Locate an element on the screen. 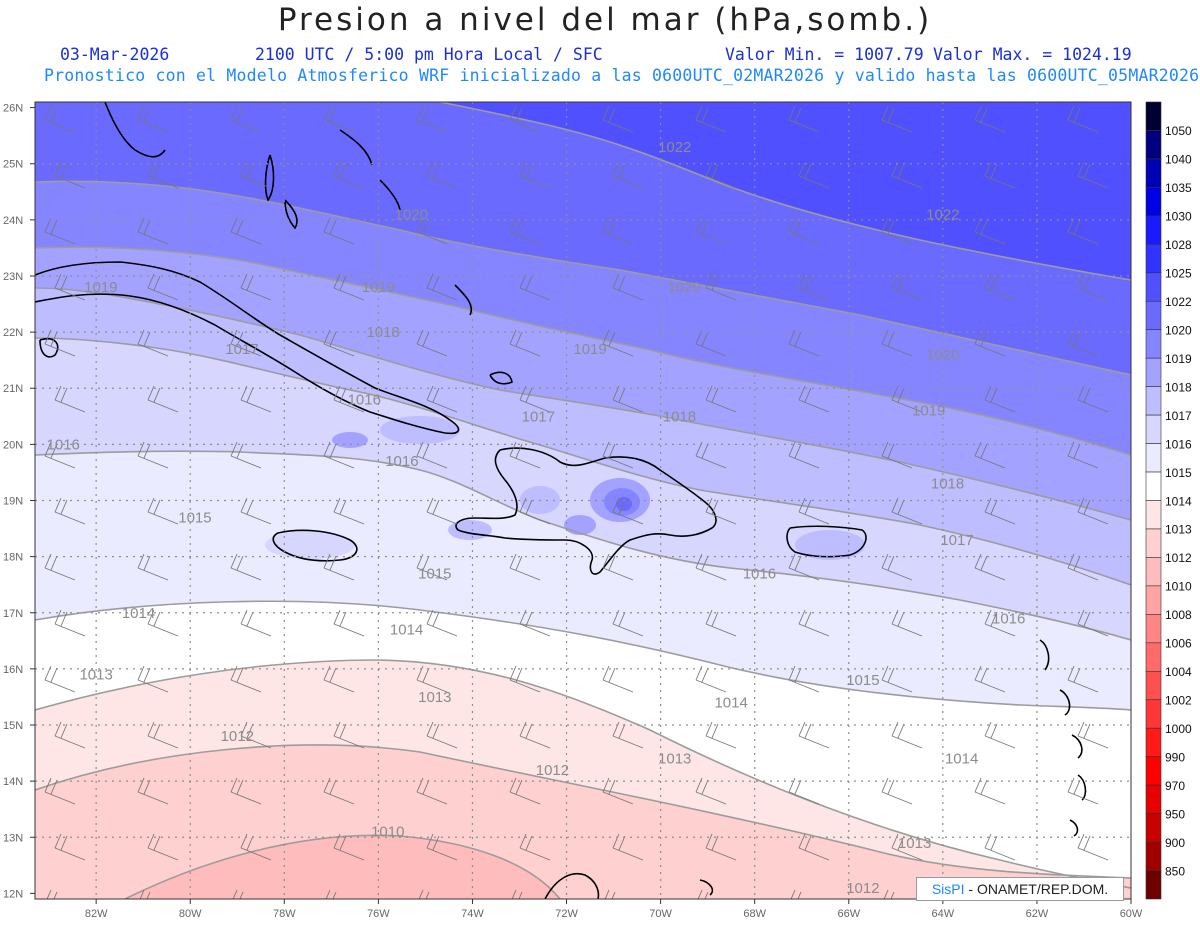  legend-label: 1013 is located at coordinates (1178, 530).